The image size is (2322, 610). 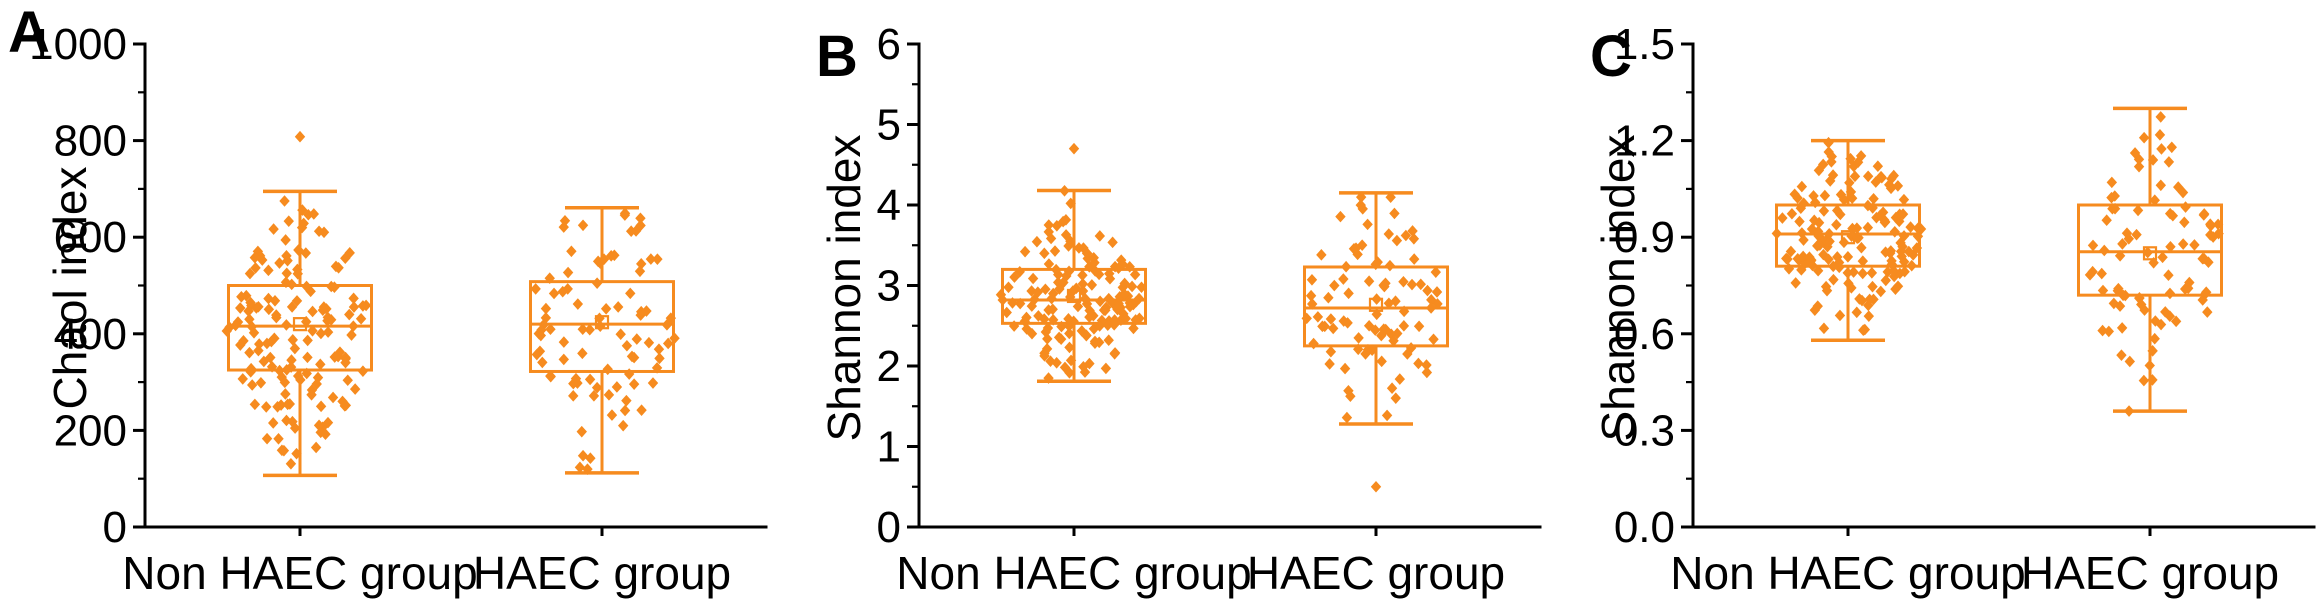 I want to click on y-tick-label: 0.6, so click(x=1644, y=334).